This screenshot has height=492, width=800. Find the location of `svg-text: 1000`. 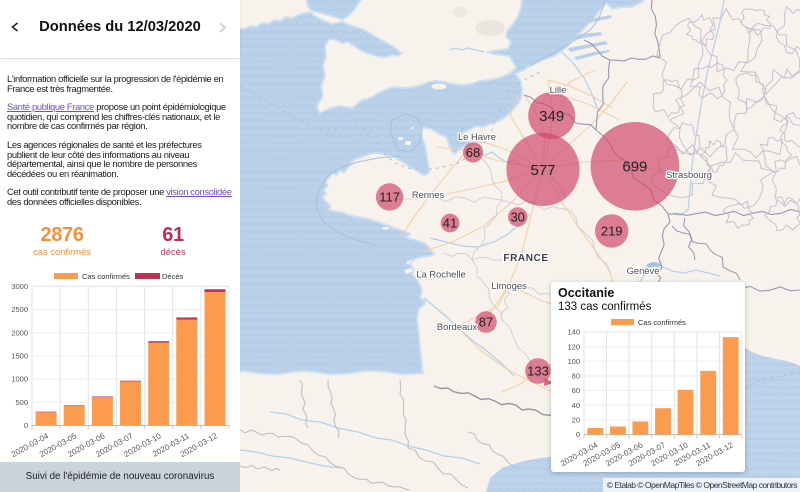

svg-text: 1000 is located at coordinates (19, 379).